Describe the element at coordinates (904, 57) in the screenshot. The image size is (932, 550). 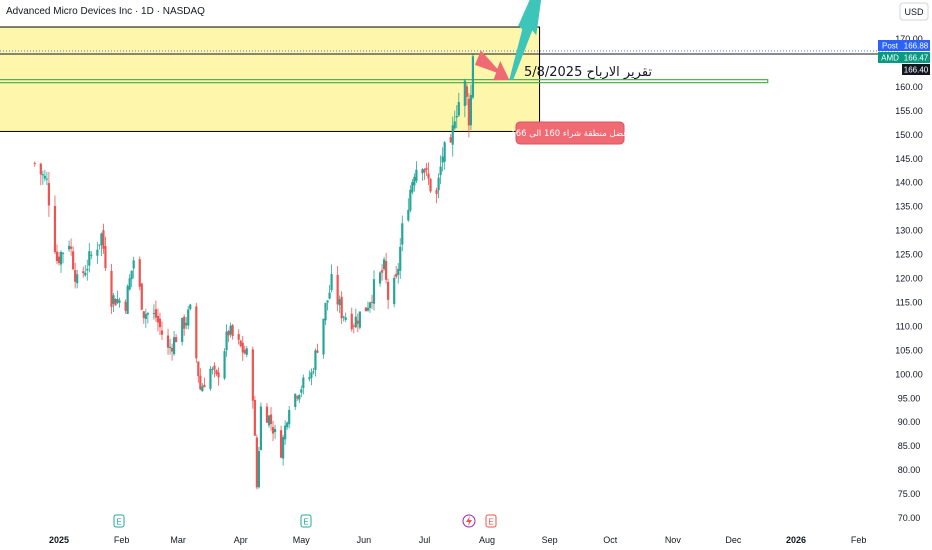
I see `amd-price-tag: AMD 166.47` at that location.